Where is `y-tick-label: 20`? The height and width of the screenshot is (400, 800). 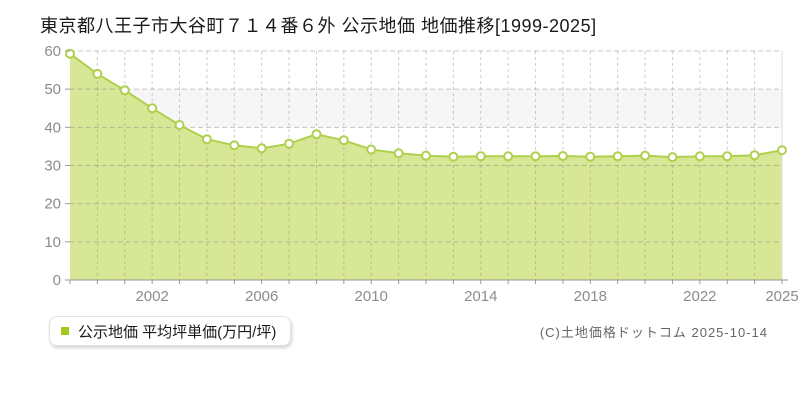 y-tick-label: 20 is located at coordinates (52, 204).